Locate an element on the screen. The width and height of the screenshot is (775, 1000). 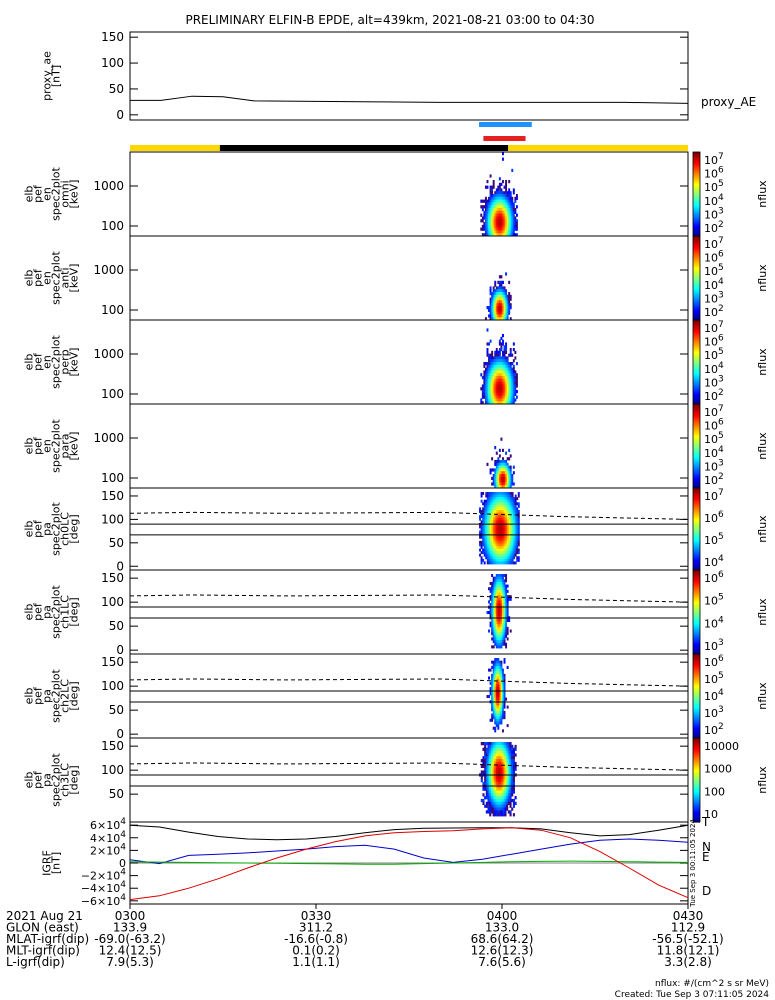
pa-ch3-colorbar-cell is located at coordinates (696, 764).